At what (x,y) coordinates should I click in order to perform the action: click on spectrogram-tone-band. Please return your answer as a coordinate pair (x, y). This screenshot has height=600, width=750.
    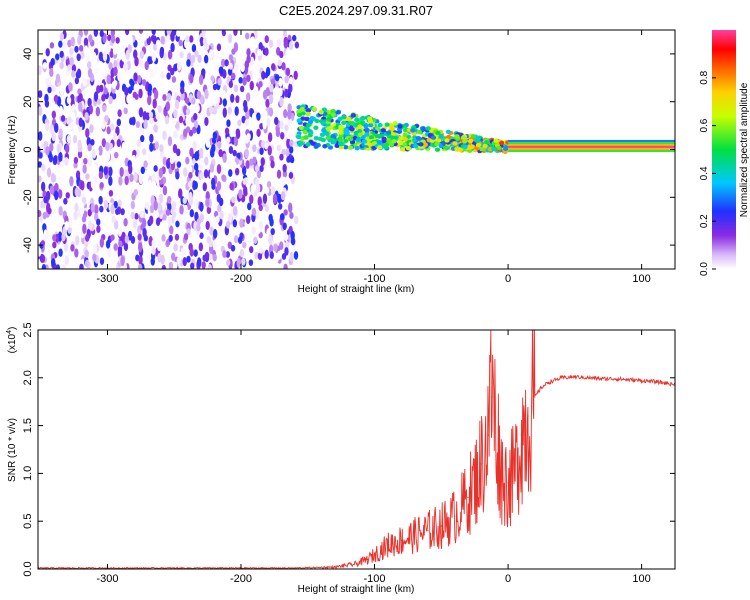
    Looking at the image, I should click on (591, 147).